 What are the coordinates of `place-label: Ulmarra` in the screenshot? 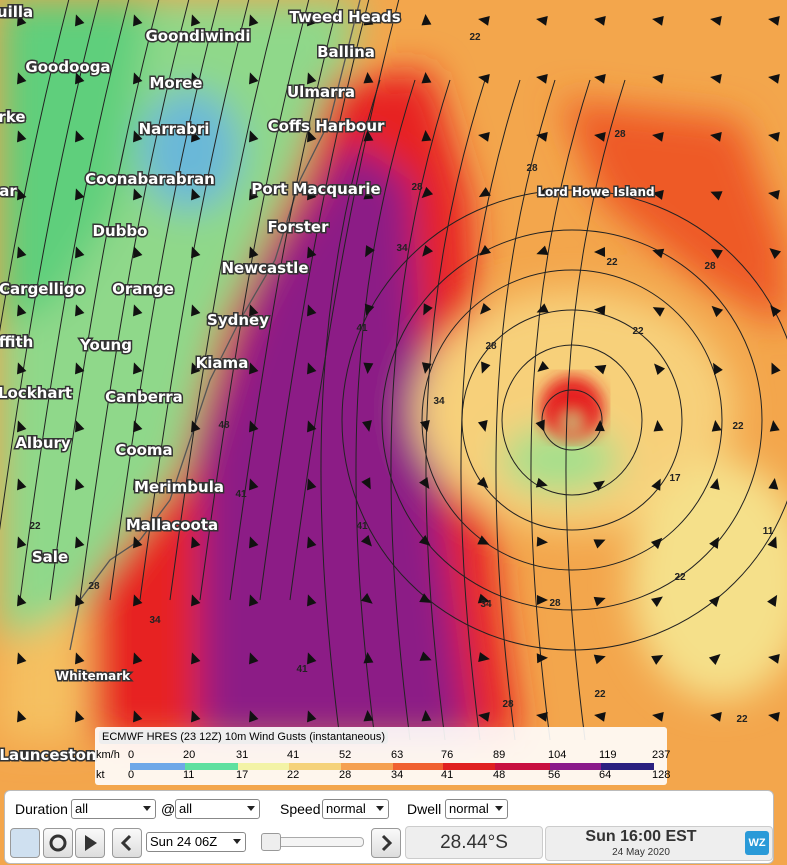 It's located at (321, 92).